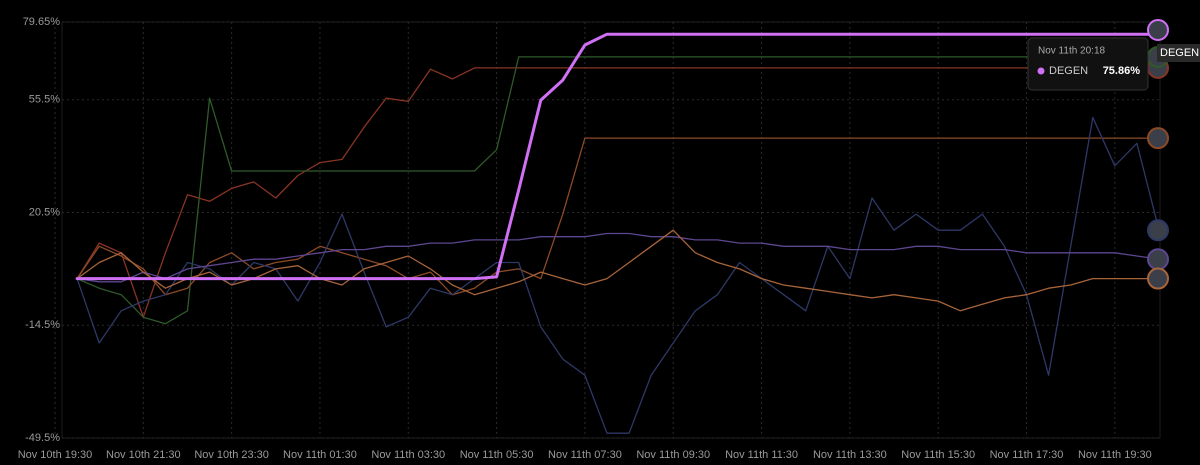 The width and height of the screenshot is (1200, 465). I want to click on x-tick-label: Nov 10th 21:30, so click(143, 455).